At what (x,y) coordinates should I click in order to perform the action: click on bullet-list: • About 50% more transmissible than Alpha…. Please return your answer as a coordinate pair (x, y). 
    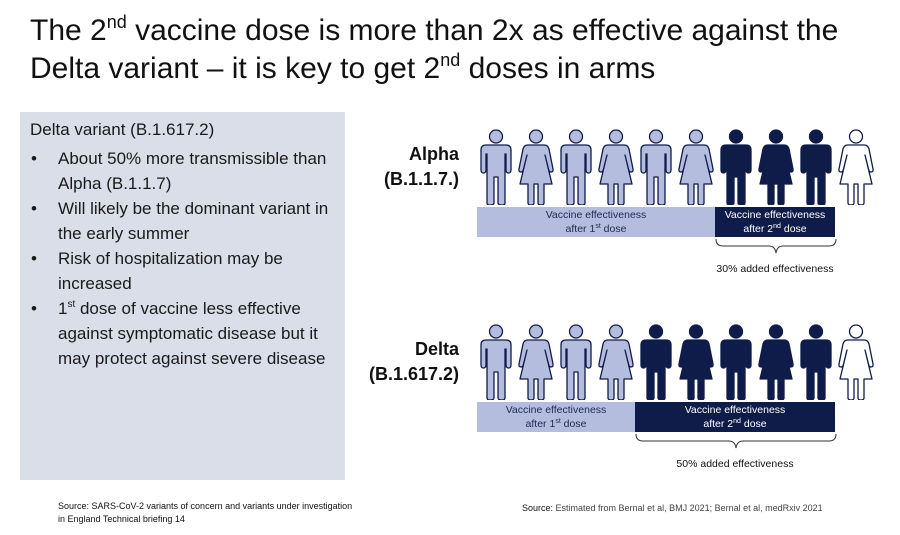
    Looking at the image, I should click on (185, 258).